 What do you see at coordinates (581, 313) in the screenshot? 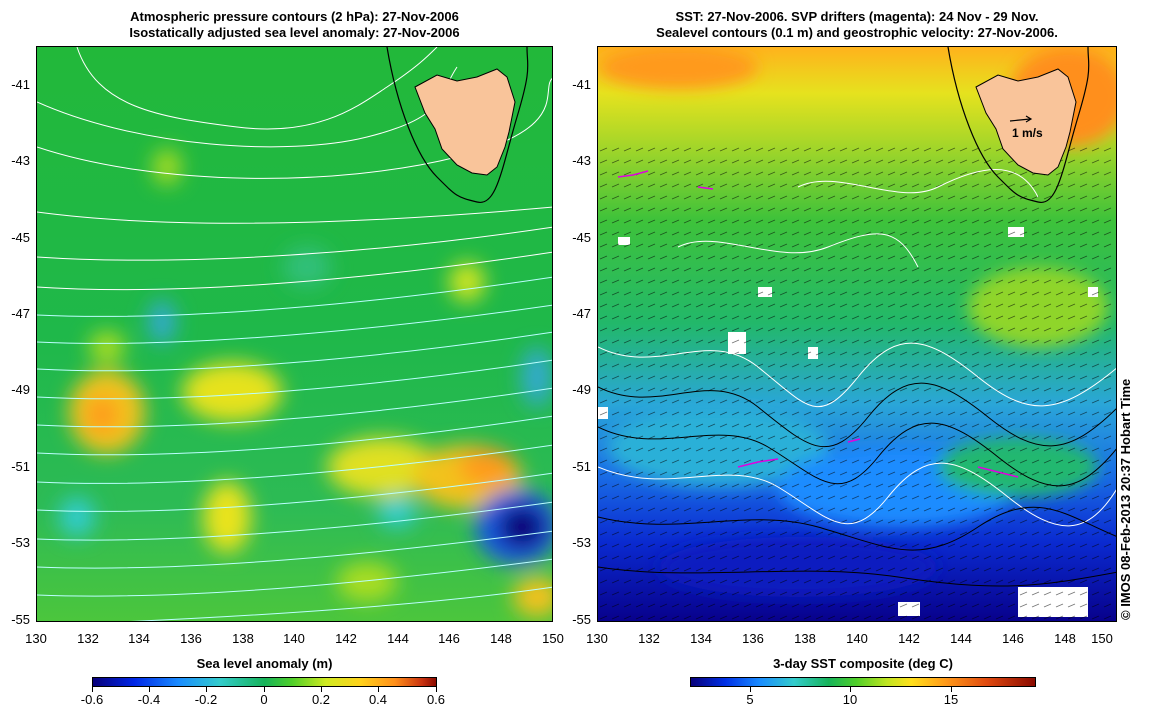
I see `right-y-tick: -47` at bounding box center [581, 313].